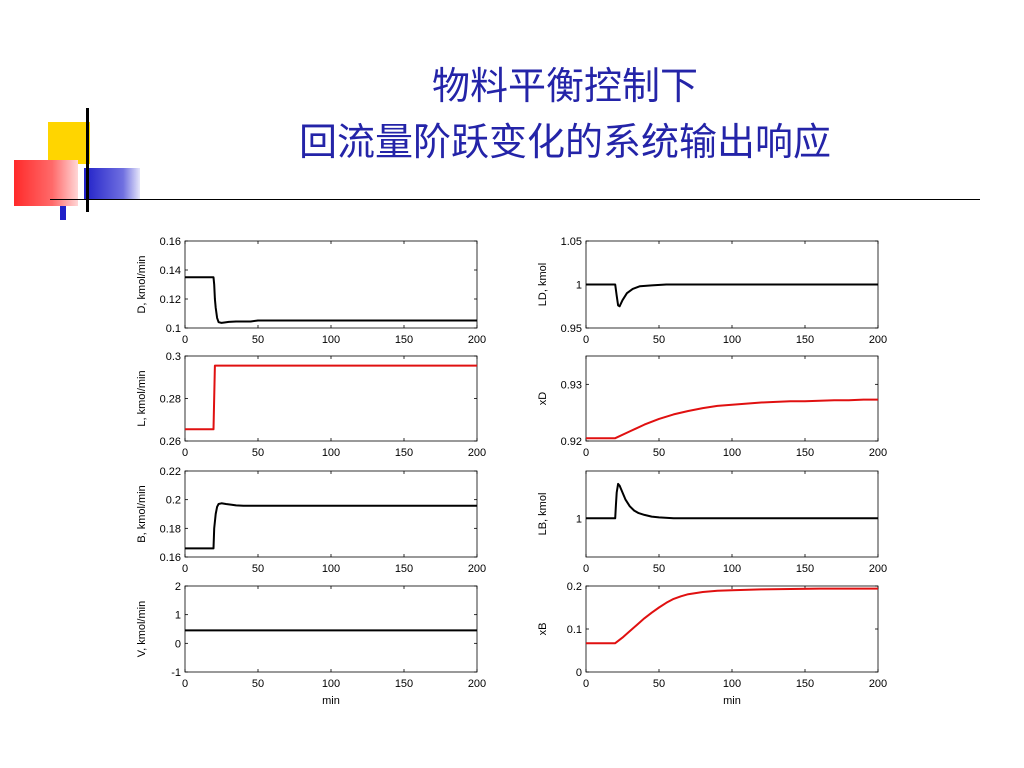 This screenshot has height=768, width=1024. I want to click on decor-black-horizontal-line, so click(515, 199).